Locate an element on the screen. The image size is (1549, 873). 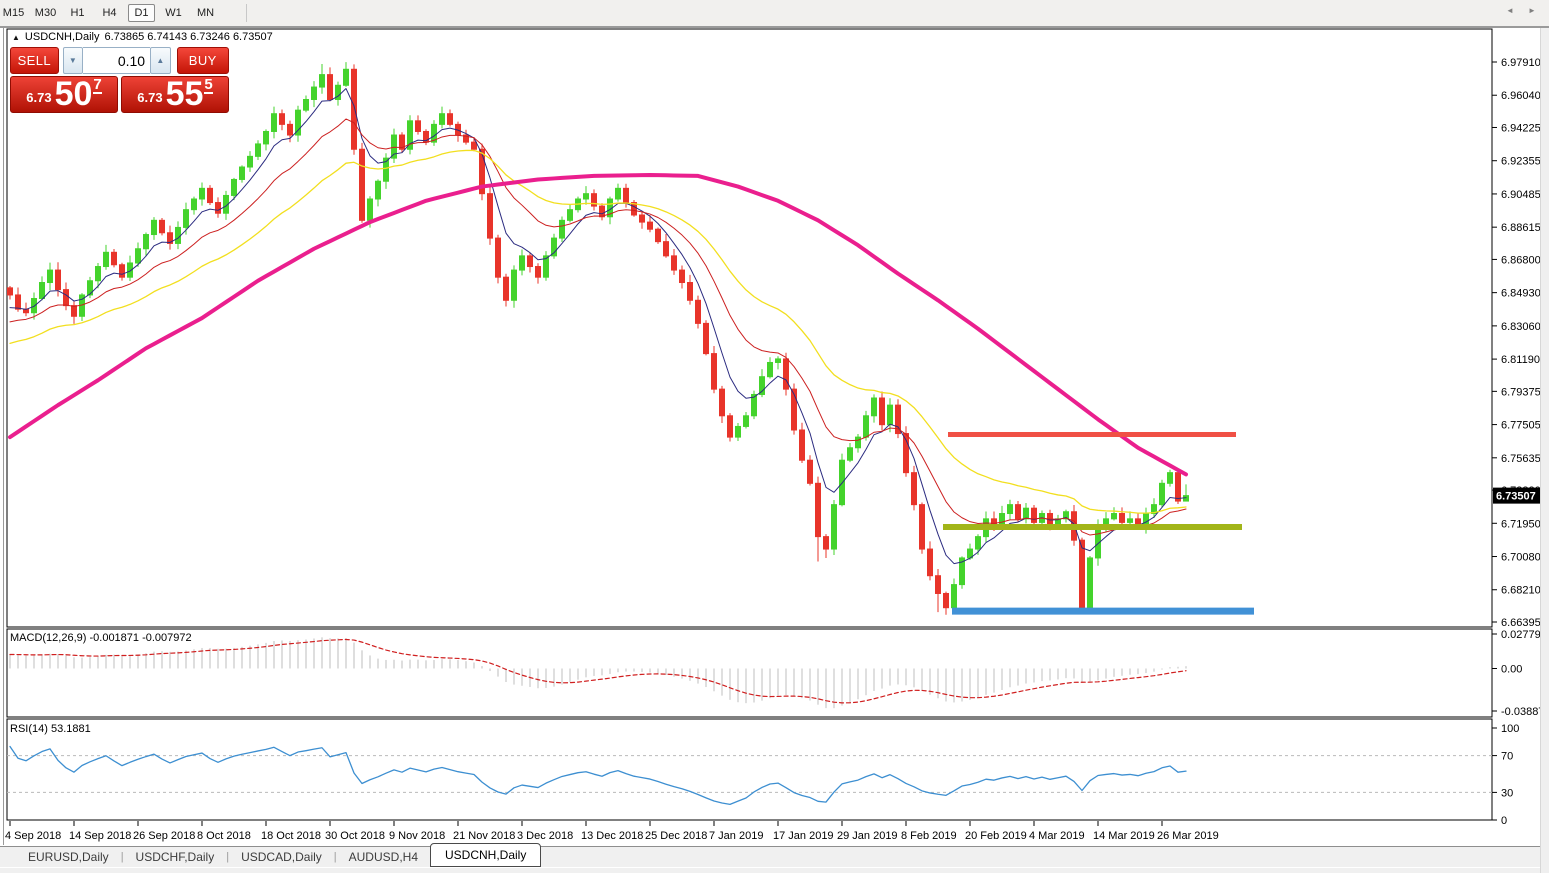
buy-price-panel: 6.73 55 5 is located at coordinates (175, 94).